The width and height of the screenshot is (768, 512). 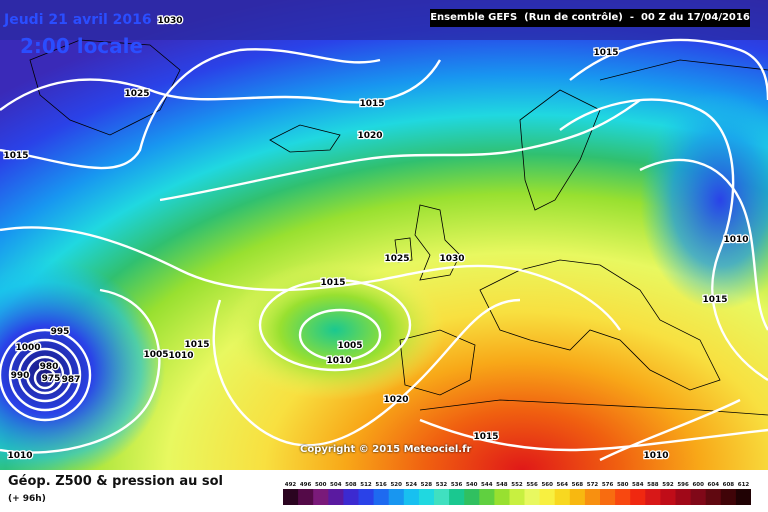 What do you see at coordinates (386, 449) in the screenshot?
I see `copyright-notice: Copyright © 2015 Meteociel.fr` at bounding box center [386, 449].